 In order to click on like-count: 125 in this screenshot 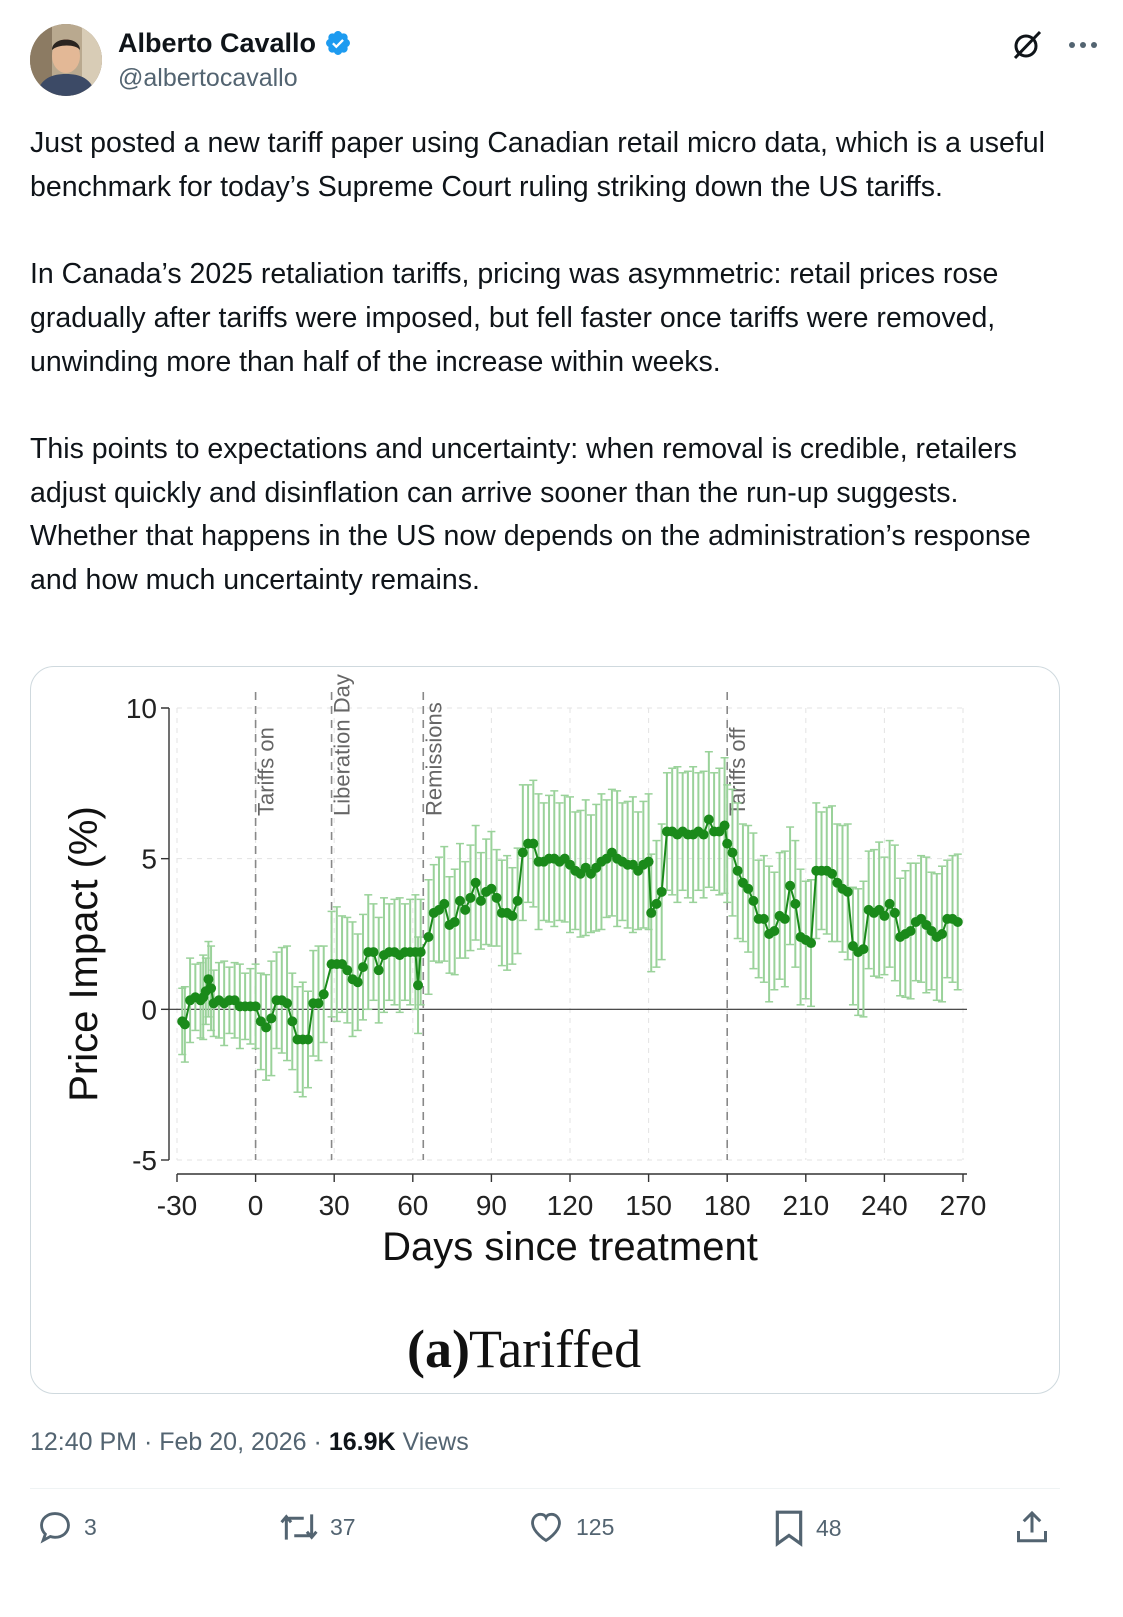, I will do `click(595, 1526)`.